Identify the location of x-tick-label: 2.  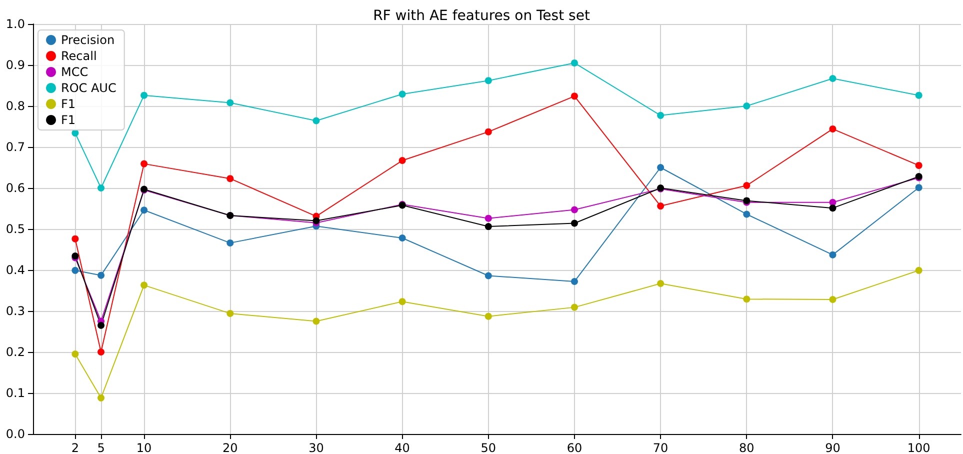
(75, 447).